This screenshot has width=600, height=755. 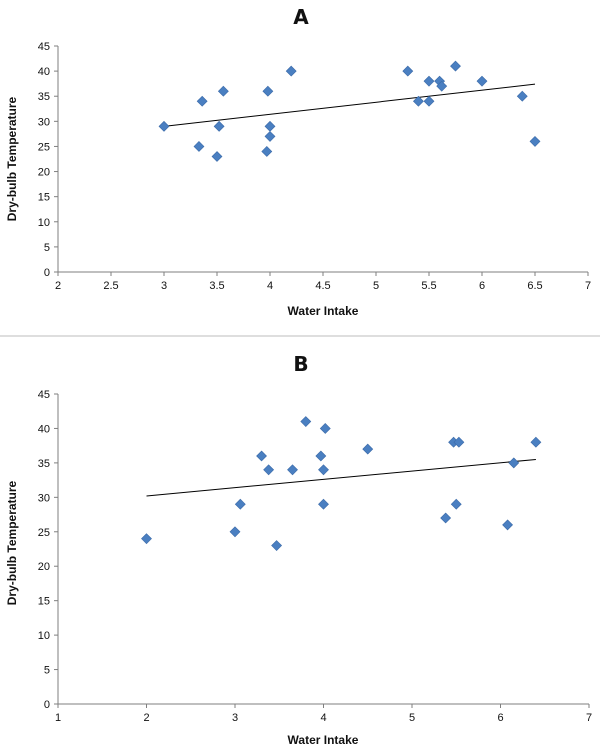 I want to click on chart-title: A, so click(x=301, y=17).